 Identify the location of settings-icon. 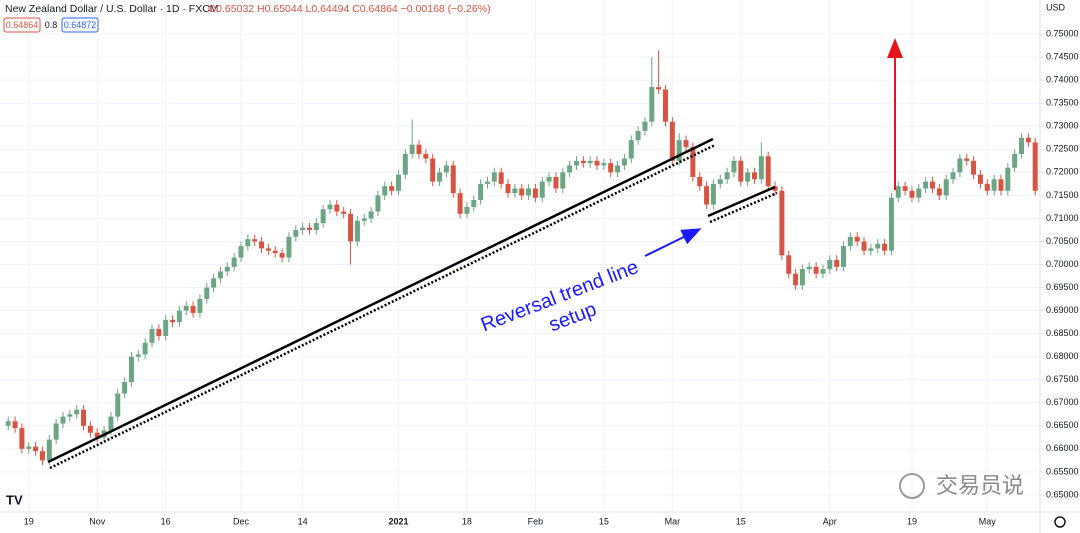
(1060, 522).